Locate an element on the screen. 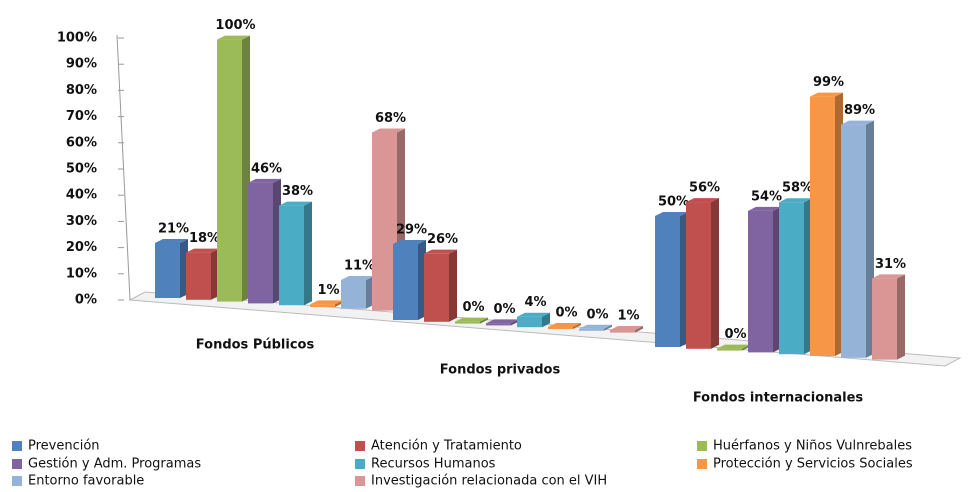 The width and height of the screenshot is (973, 492). y-tick-label: 40% is located at coordinates (81, 195).